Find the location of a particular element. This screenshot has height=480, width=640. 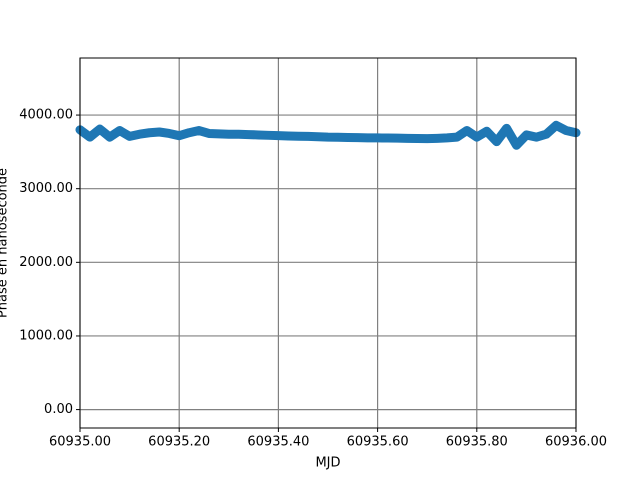

y-tick-label: 0.00 is located at coordinates (58, 409).